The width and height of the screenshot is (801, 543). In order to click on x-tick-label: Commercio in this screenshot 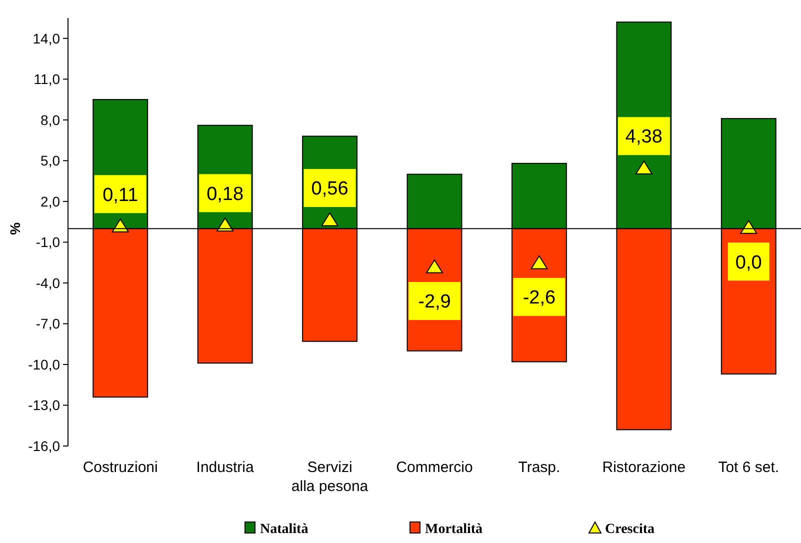, I will do `click(434, 467)`.